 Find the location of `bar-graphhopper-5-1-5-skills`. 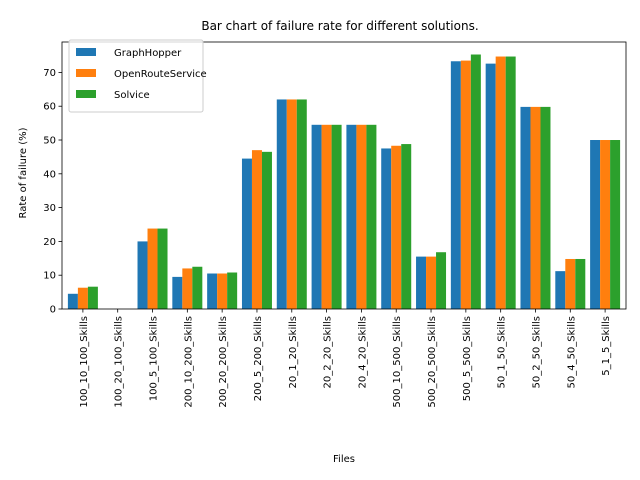

bar-graphhopper-5-1-5-skills is located at coordinates (595, 224).